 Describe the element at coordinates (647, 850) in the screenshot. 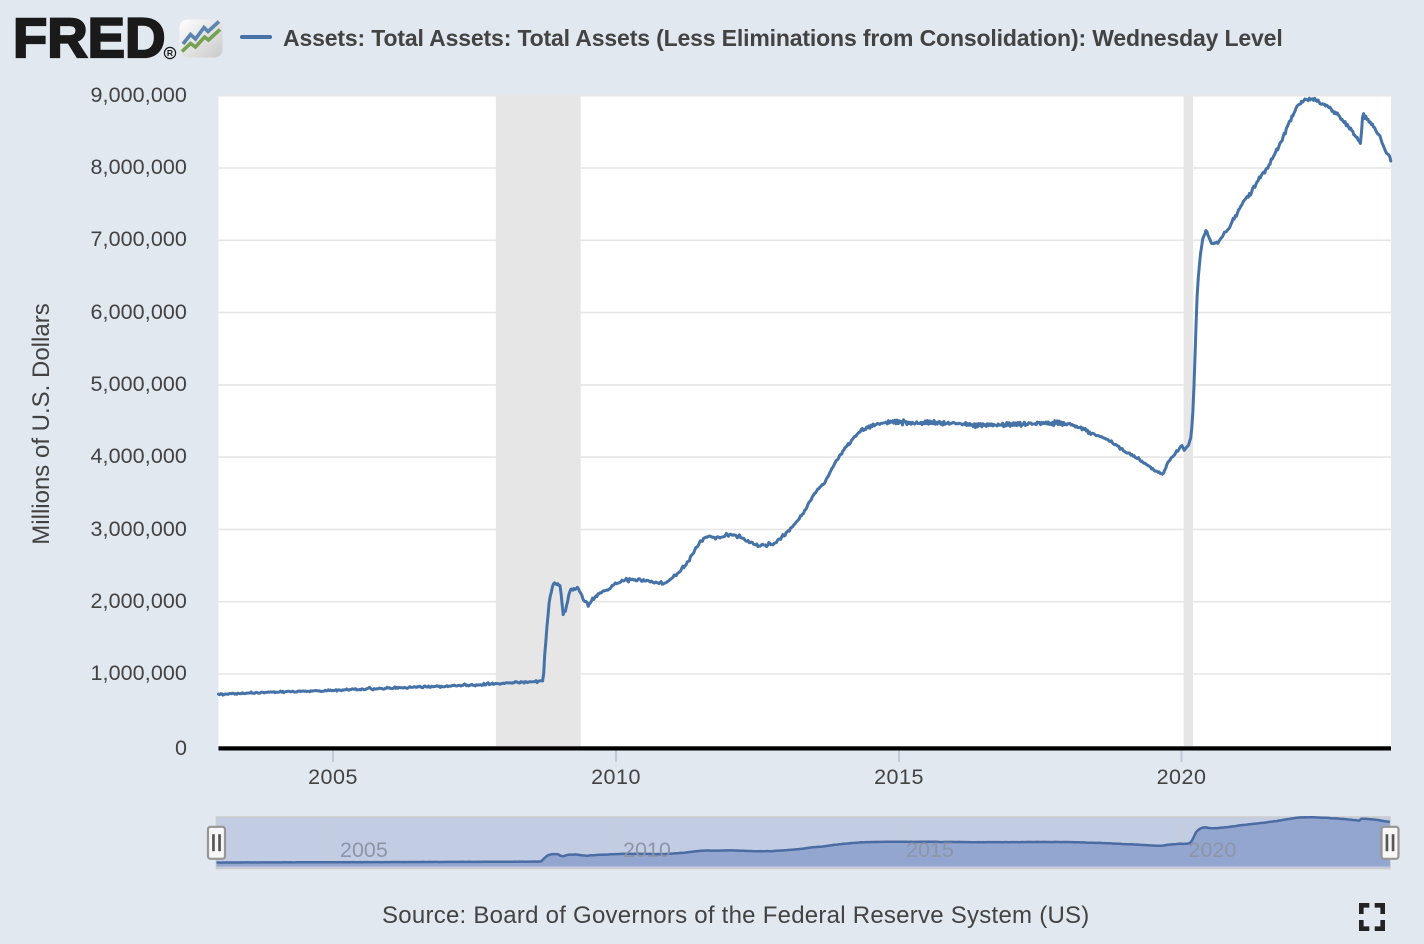

I see `svg-text: 2010` at that location.